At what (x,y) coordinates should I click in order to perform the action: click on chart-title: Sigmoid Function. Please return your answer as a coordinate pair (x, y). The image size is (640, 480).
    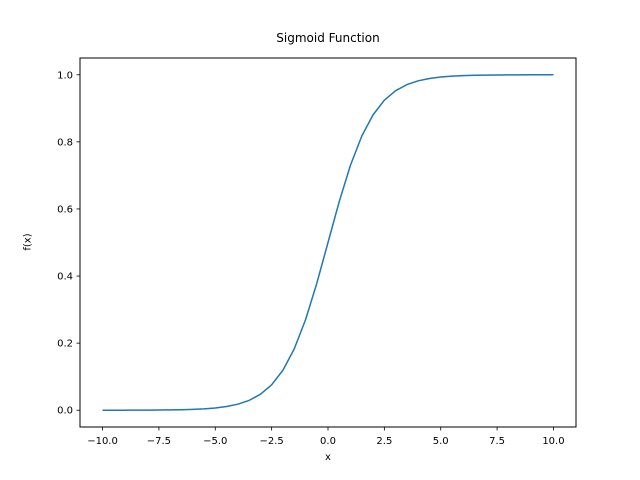
    Looking at the image, I should click on (328, 38).